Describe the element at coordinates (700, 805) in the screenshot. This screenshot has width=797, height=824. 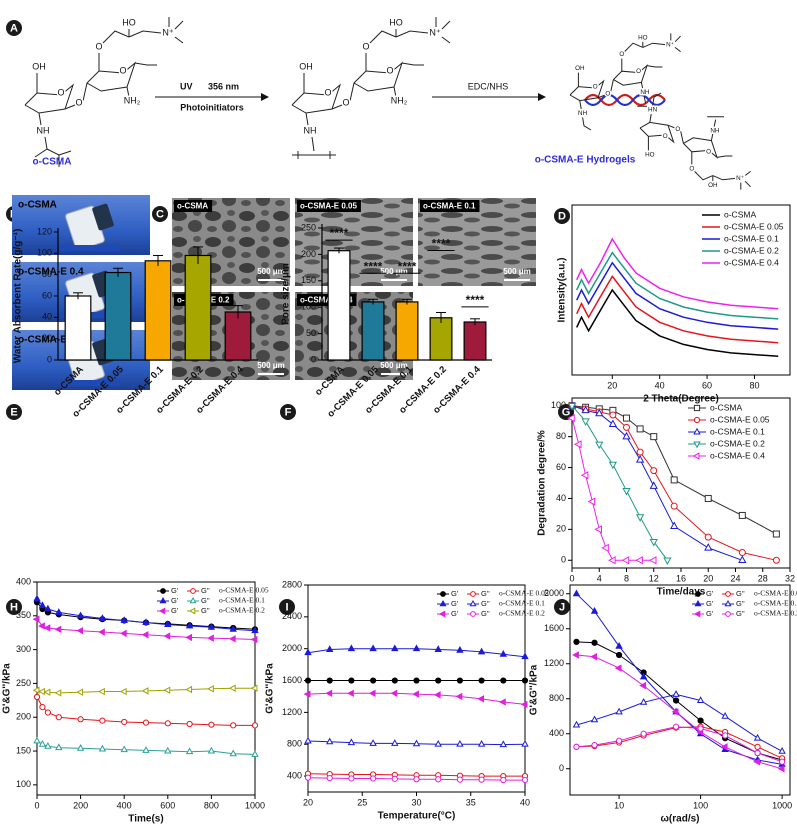
I see `x-tick-label: 100` at that location.